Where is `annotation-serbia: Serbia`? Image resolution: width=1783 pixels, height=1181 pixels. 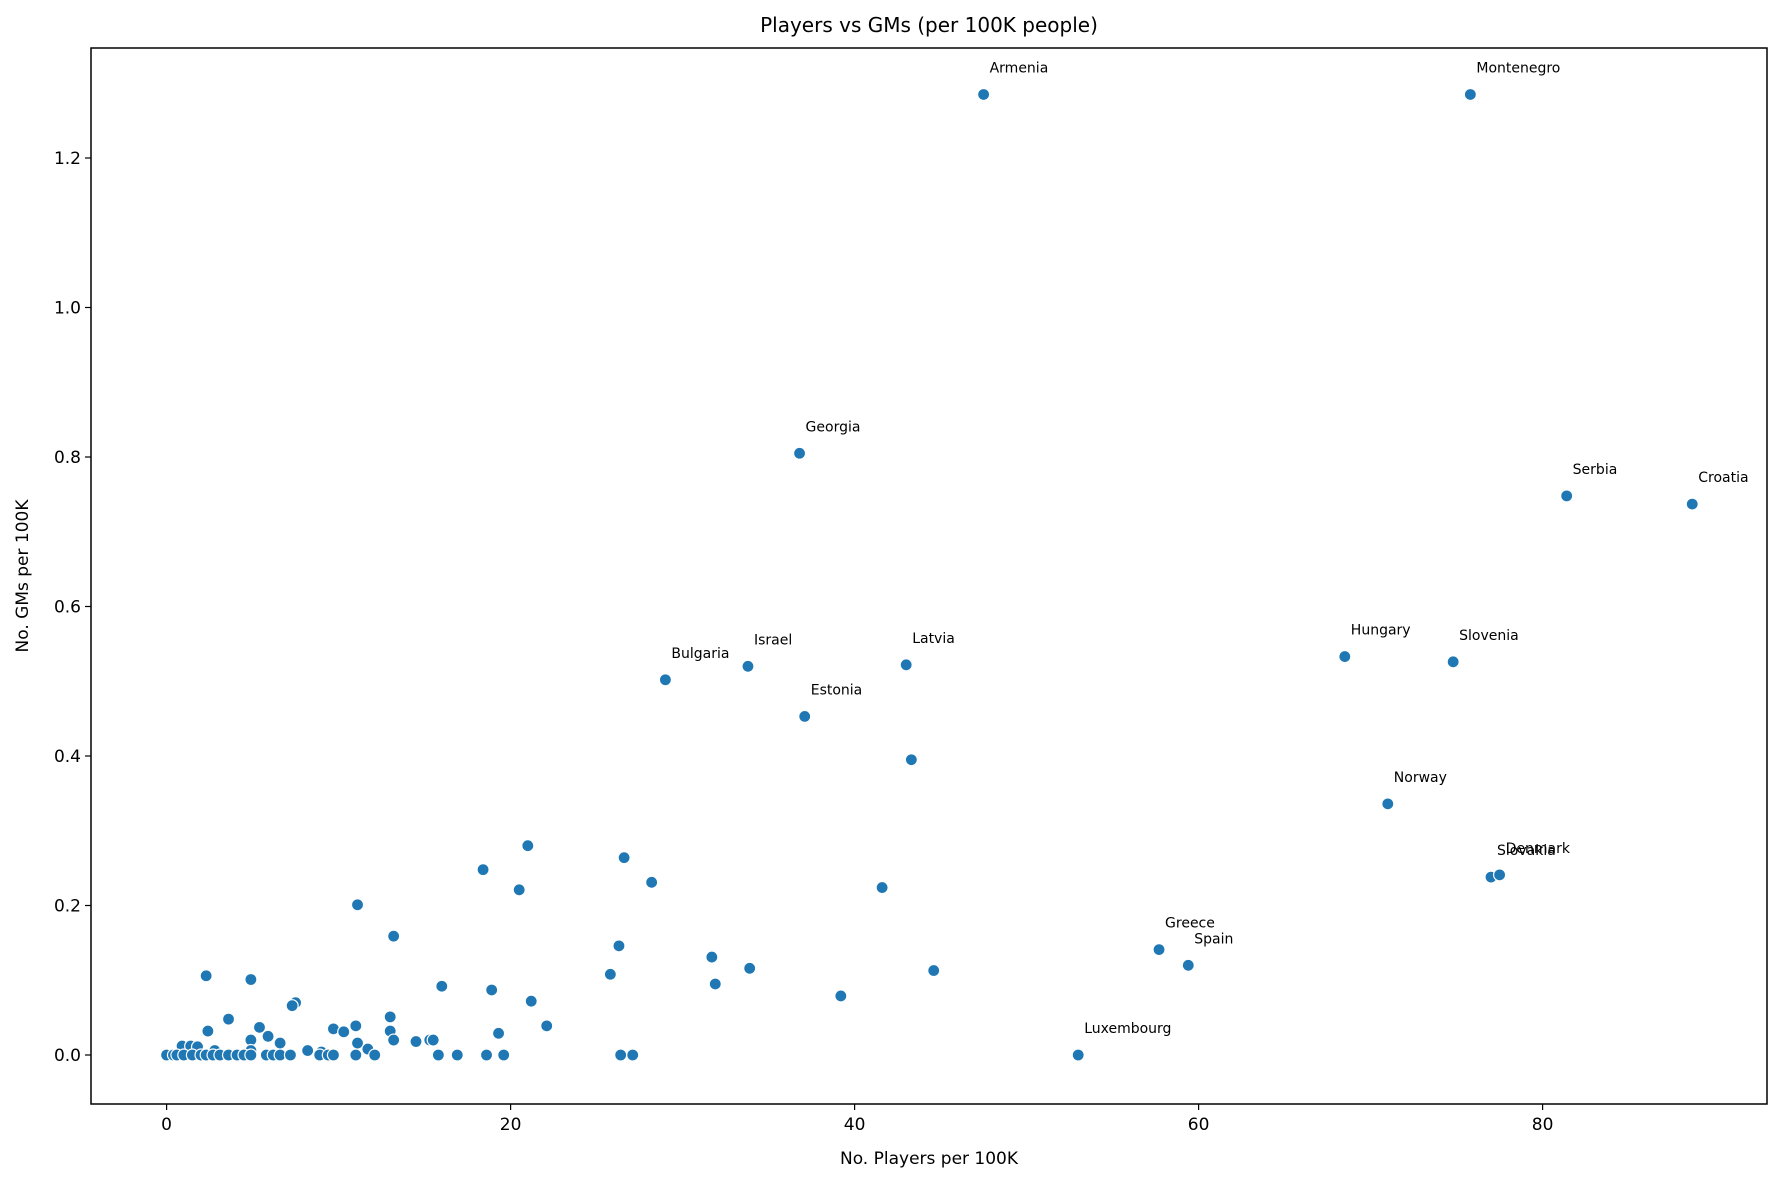 annotation-serbia: Serbia is located at coordinates (1595, 470).